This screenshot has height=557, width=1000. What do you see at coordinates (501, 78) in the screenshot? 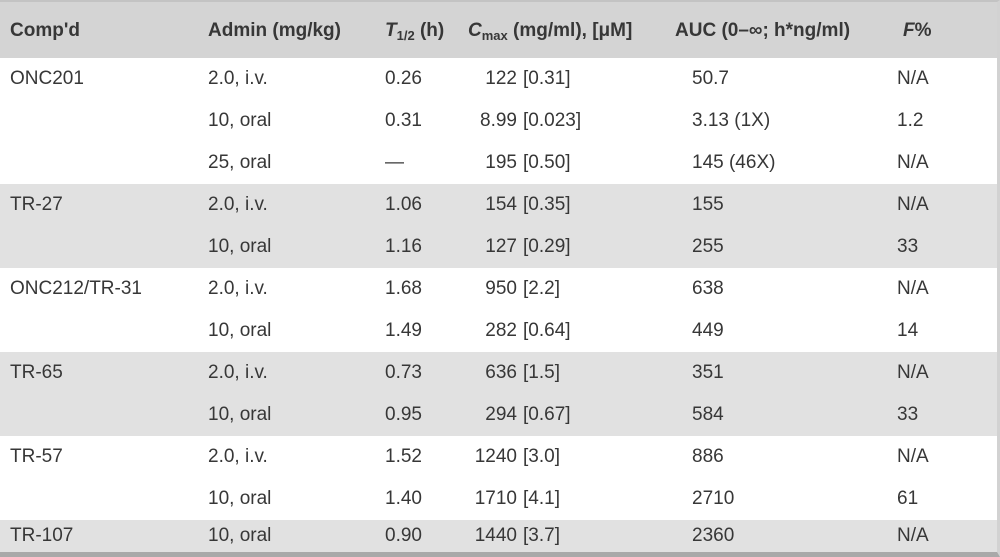
I see `cmax-value: 122` at bounding box center [501, 78].